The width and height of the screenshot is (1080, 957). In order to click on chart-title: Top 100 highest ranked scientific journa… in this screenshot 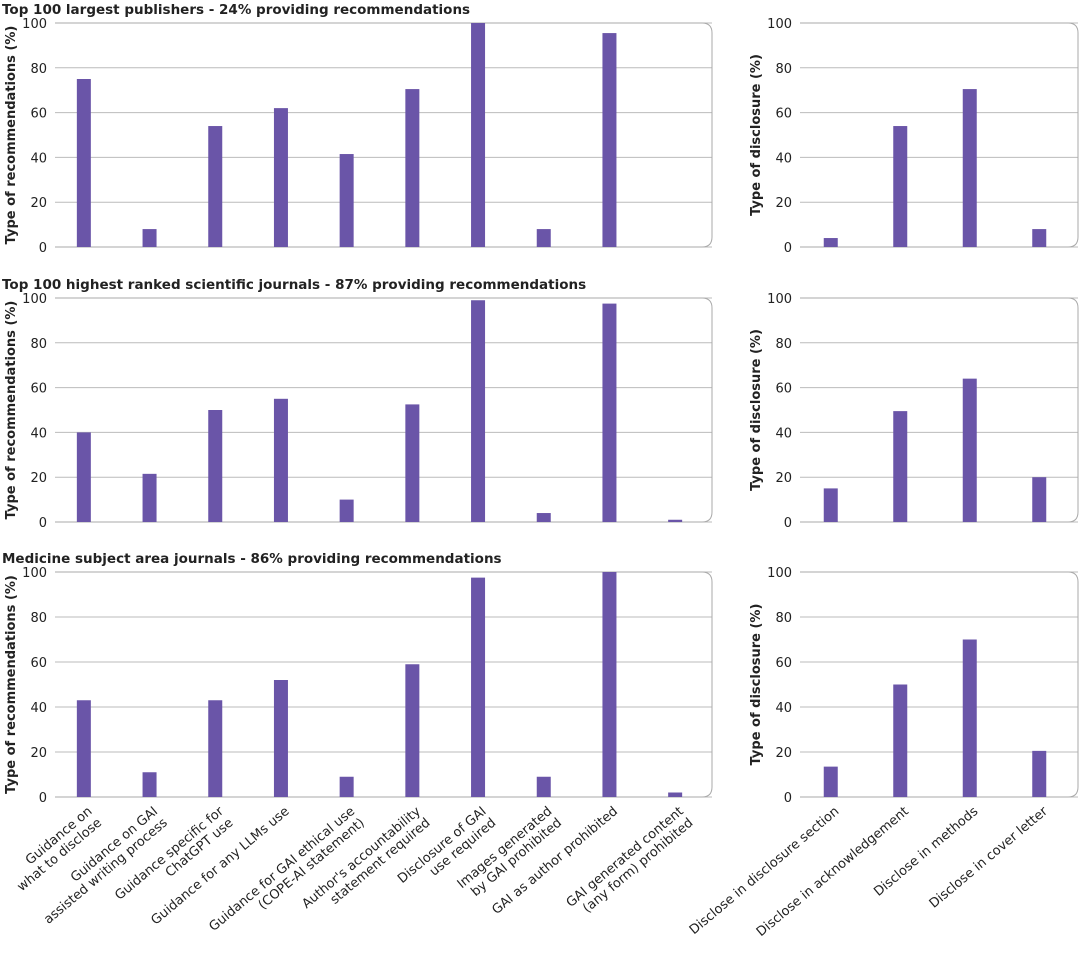, I will do `click(294, 285)`.